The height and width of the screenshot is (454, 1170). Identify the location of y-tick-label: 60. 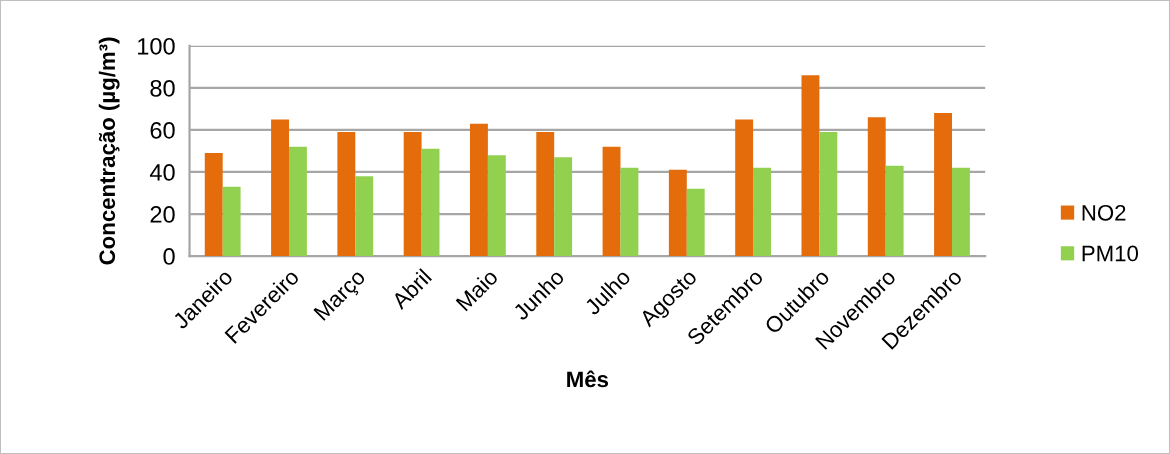
(162, 130).